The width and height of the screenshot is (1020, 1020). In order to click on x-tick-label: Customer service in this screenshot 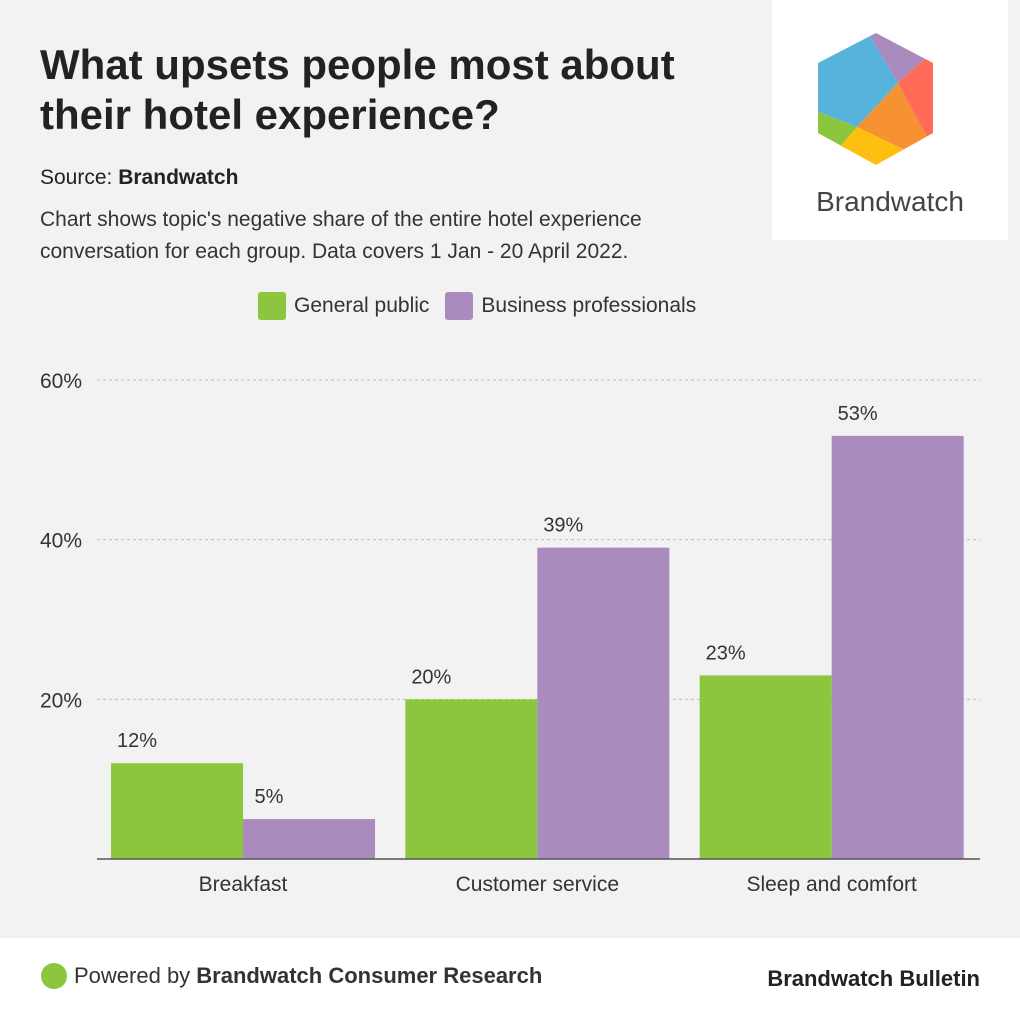, I will do `click(537, 884)`.